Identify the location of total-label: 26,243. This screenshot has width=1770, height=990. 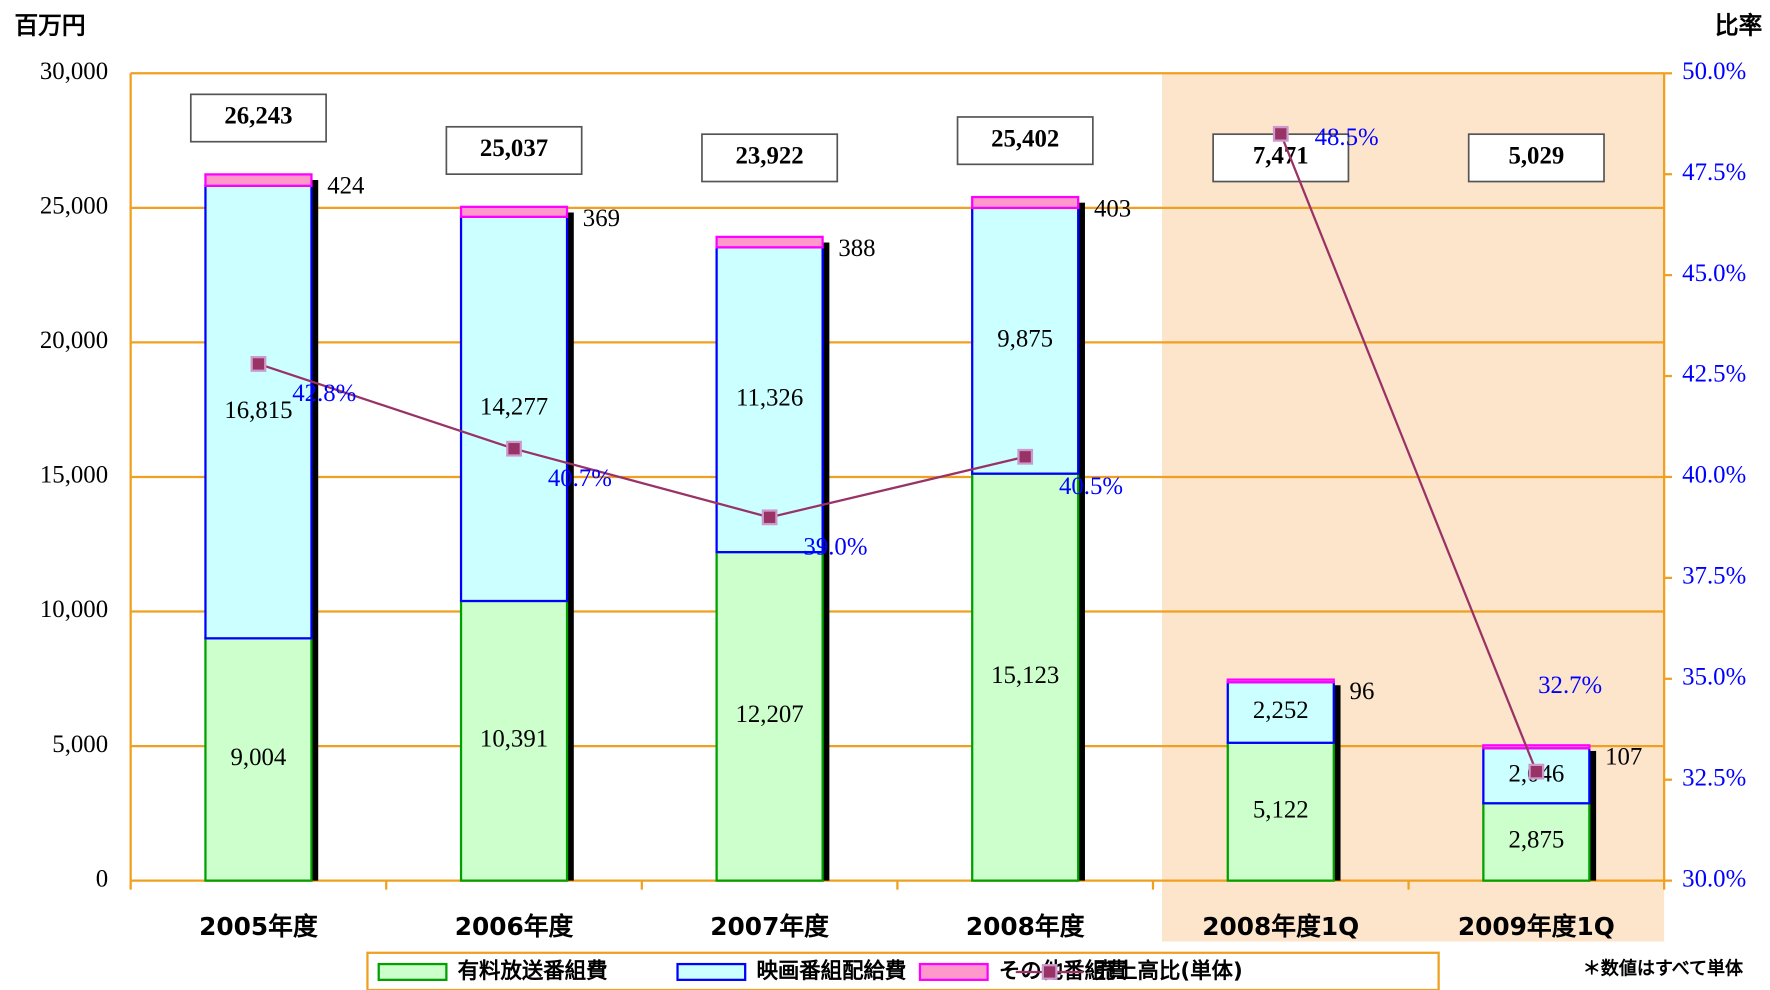
(258, 116).